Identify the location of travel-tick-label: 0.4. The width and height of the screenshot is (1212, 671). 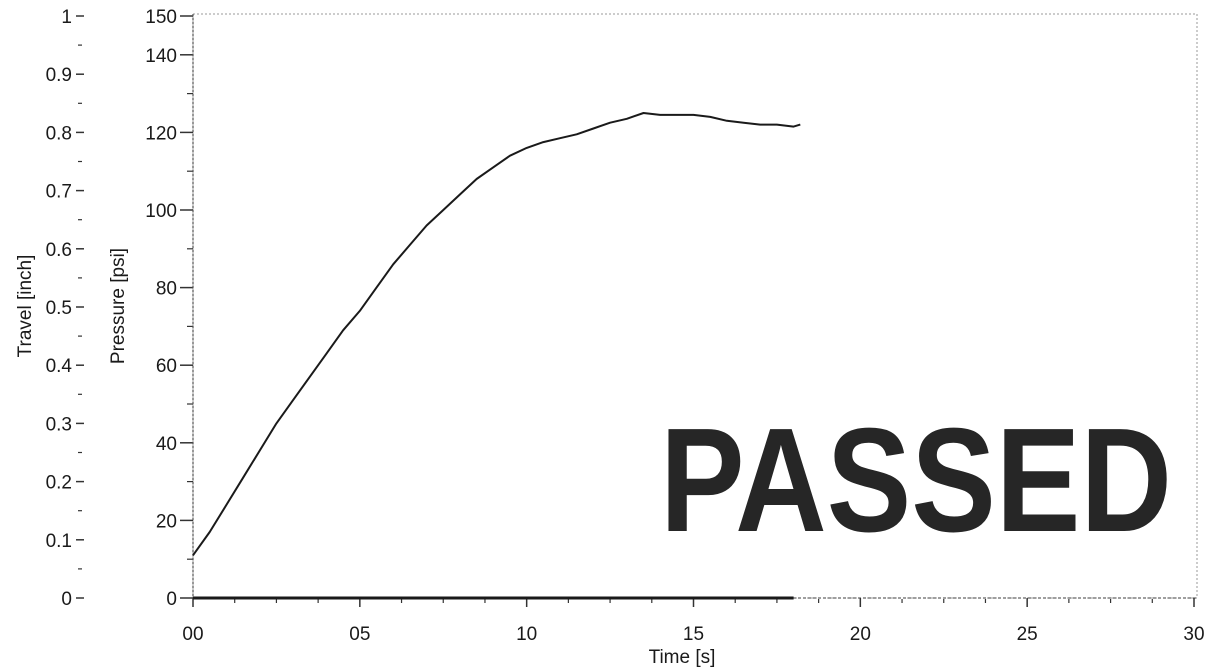
(59, 366).